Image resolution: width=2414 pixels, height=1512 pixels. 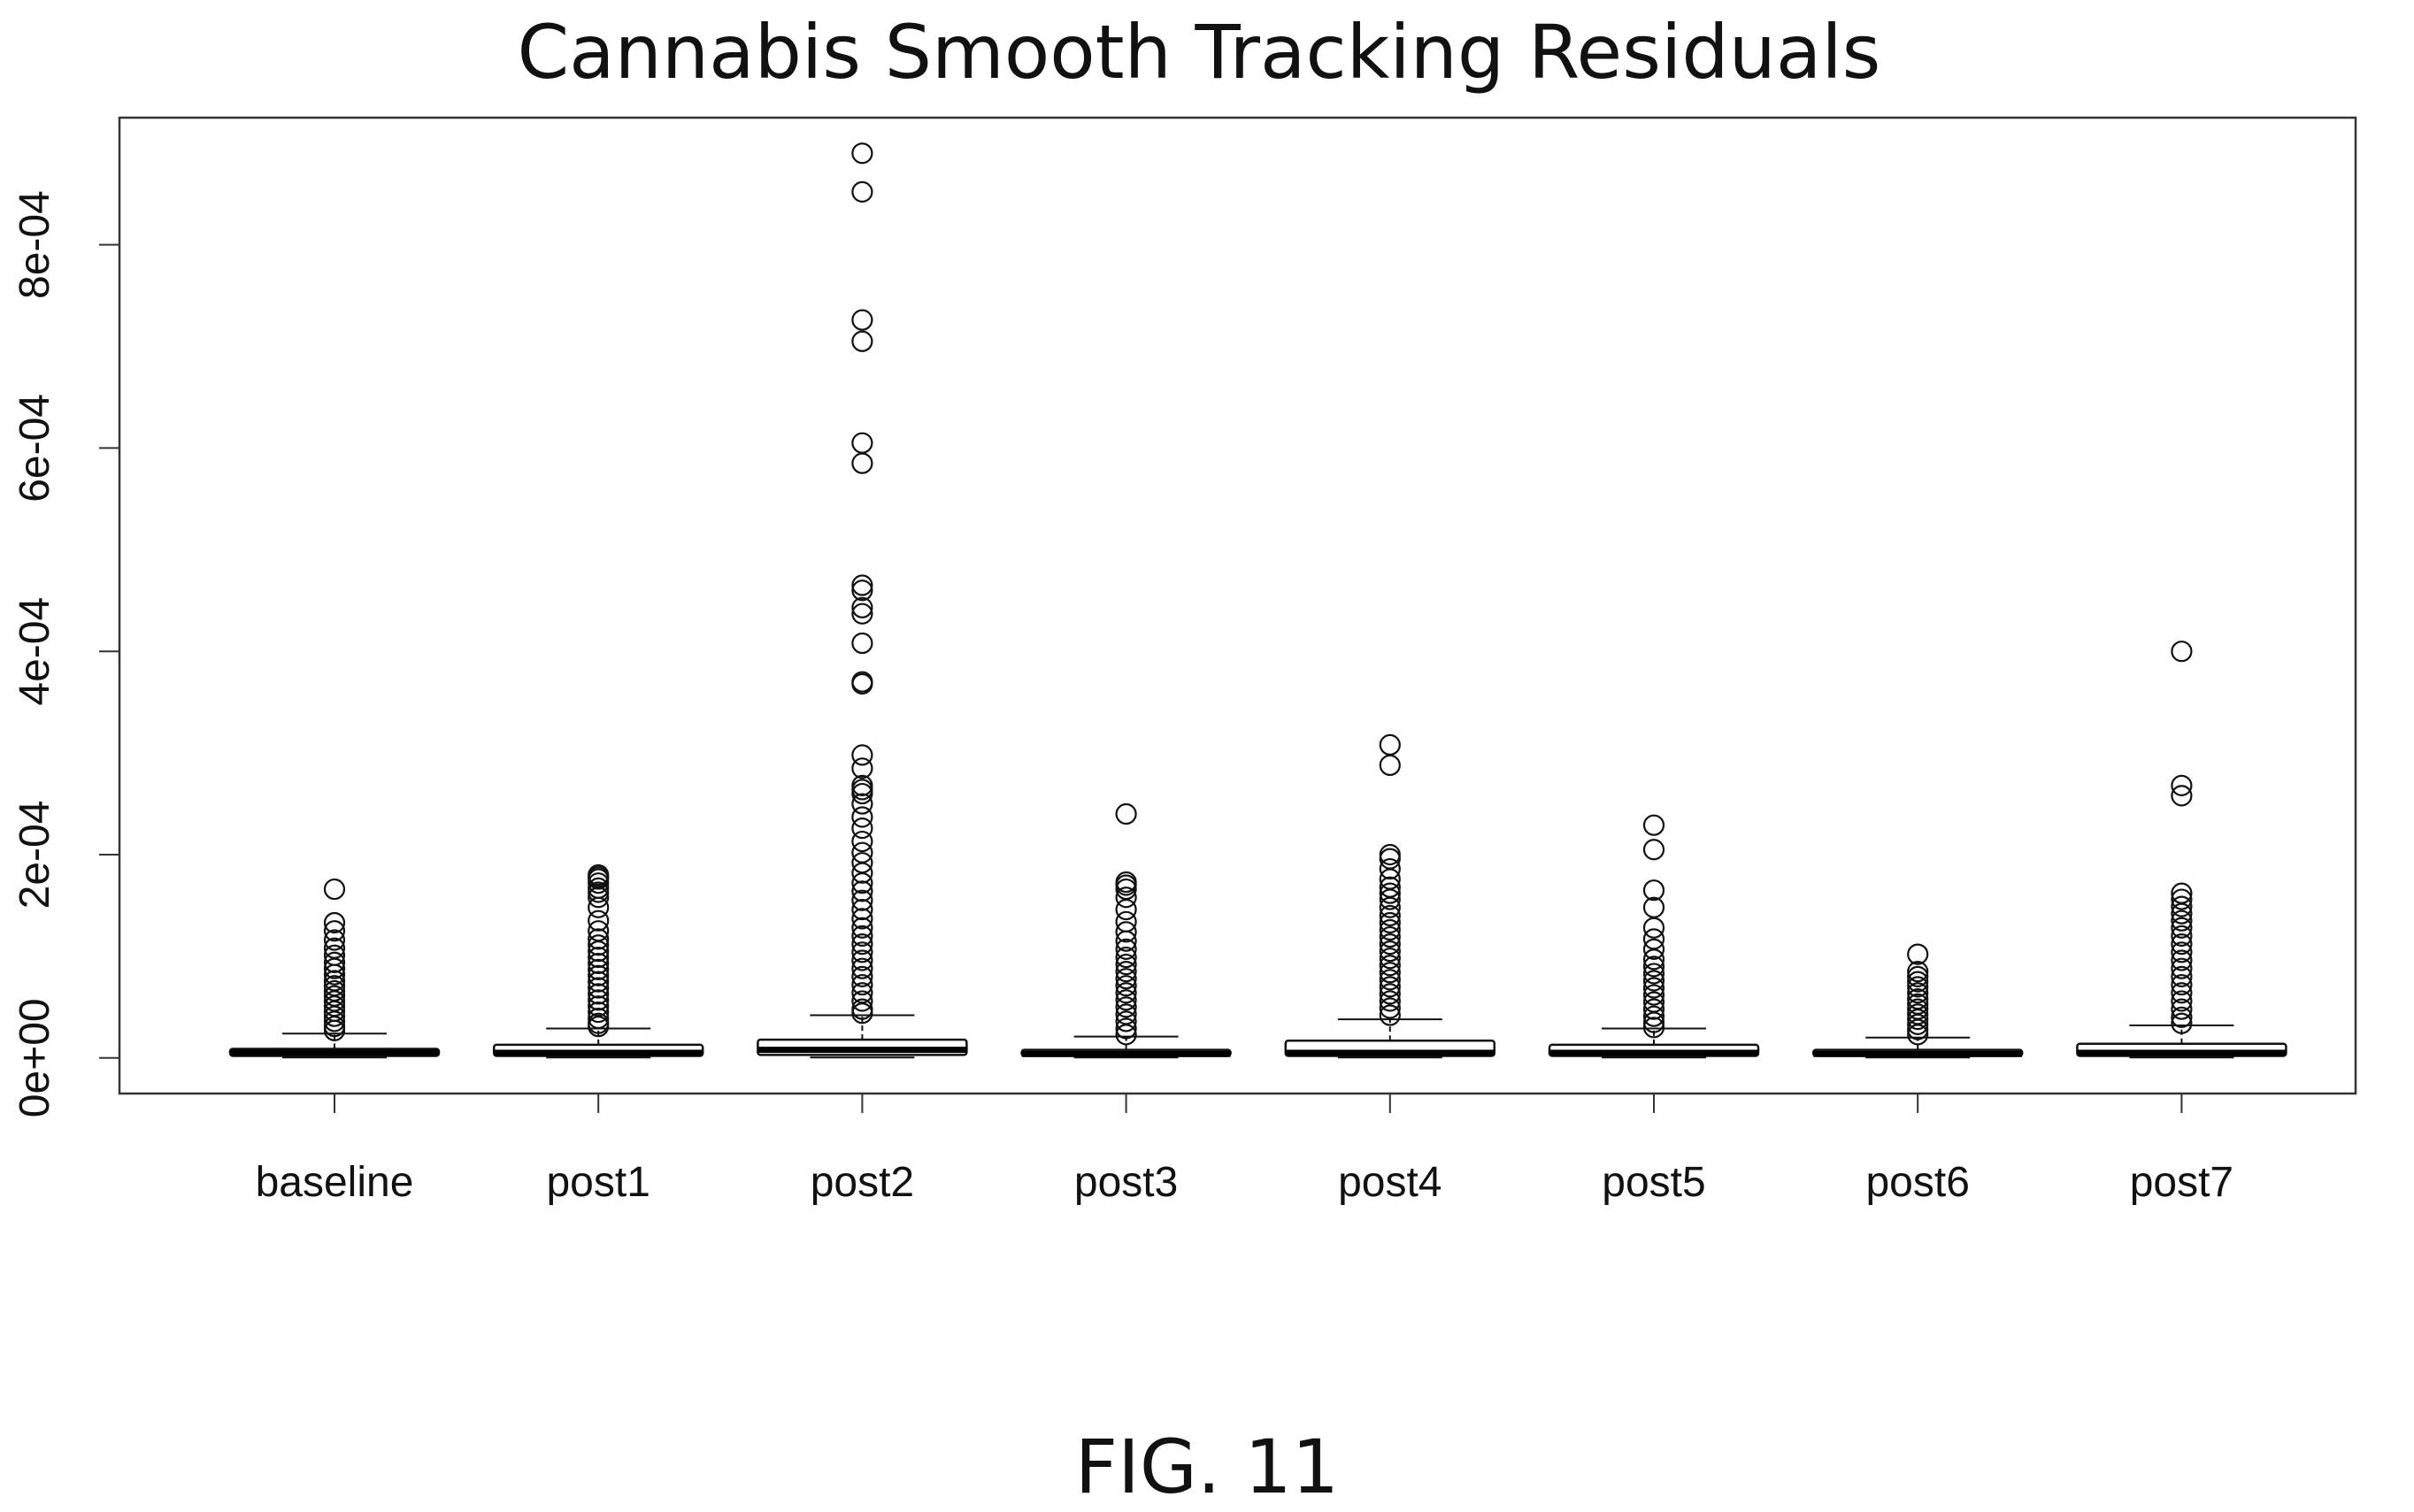 I want to click on box-group-post7, so click(x=2181, y=850).